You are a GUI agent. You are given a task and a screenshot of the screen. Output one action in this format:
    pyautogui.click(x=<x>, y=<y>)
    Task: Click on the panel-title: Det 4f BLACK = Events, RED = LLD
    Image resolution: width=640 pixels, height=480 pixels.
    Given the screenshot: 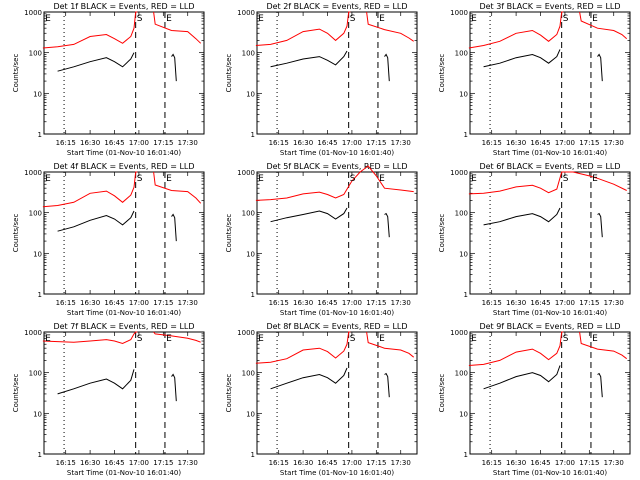 What is the action you would take?
    pyautogui.click(x=123, y=166)
    